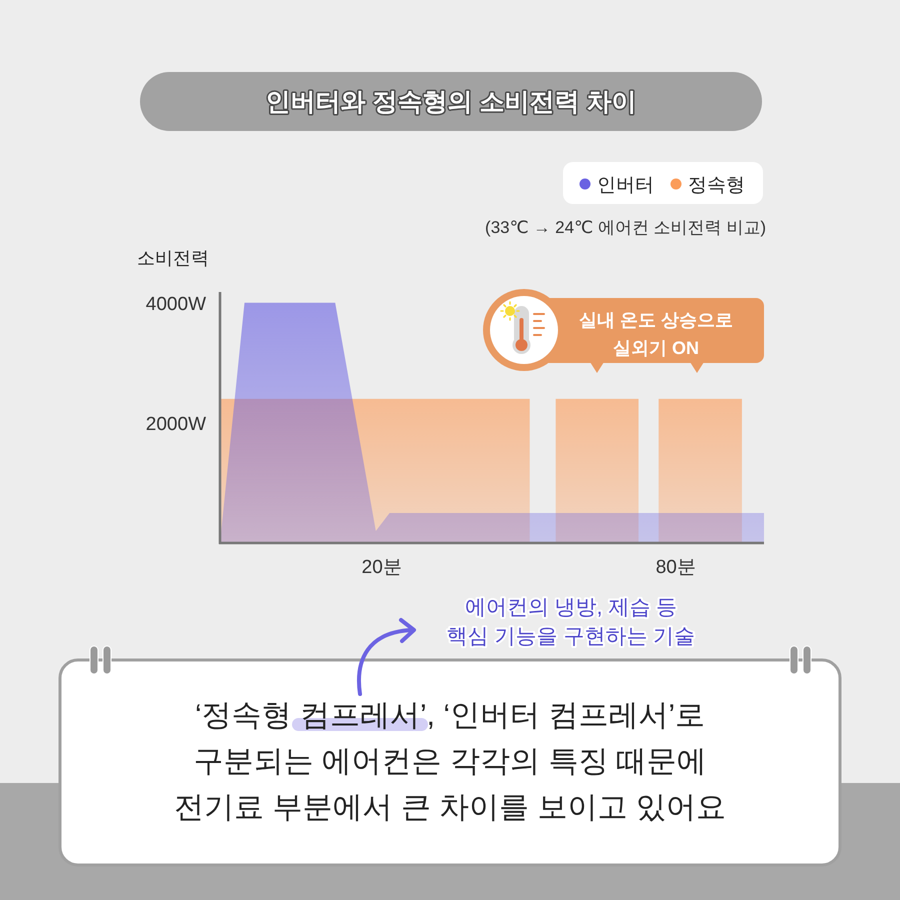 This screenshot has width=900, height=900. What do you see at coordinates (716, 185) in the screenshot?
I see `legend-label: 정속형` at bounding box center [716, 185].